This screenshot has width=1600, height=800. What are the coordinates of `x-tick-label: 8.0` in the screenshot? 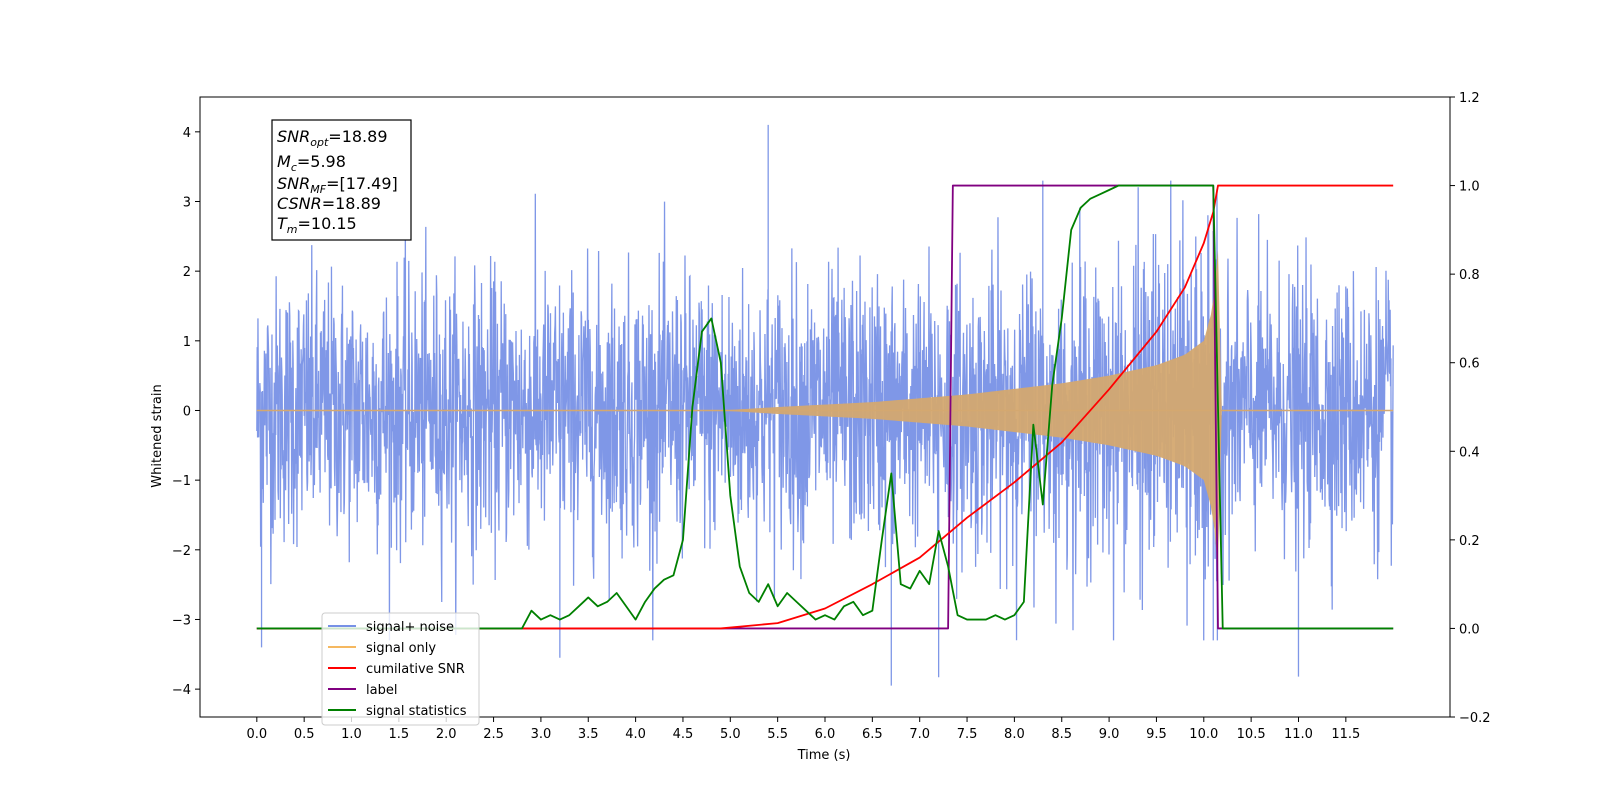 It's located at (1014, 734).